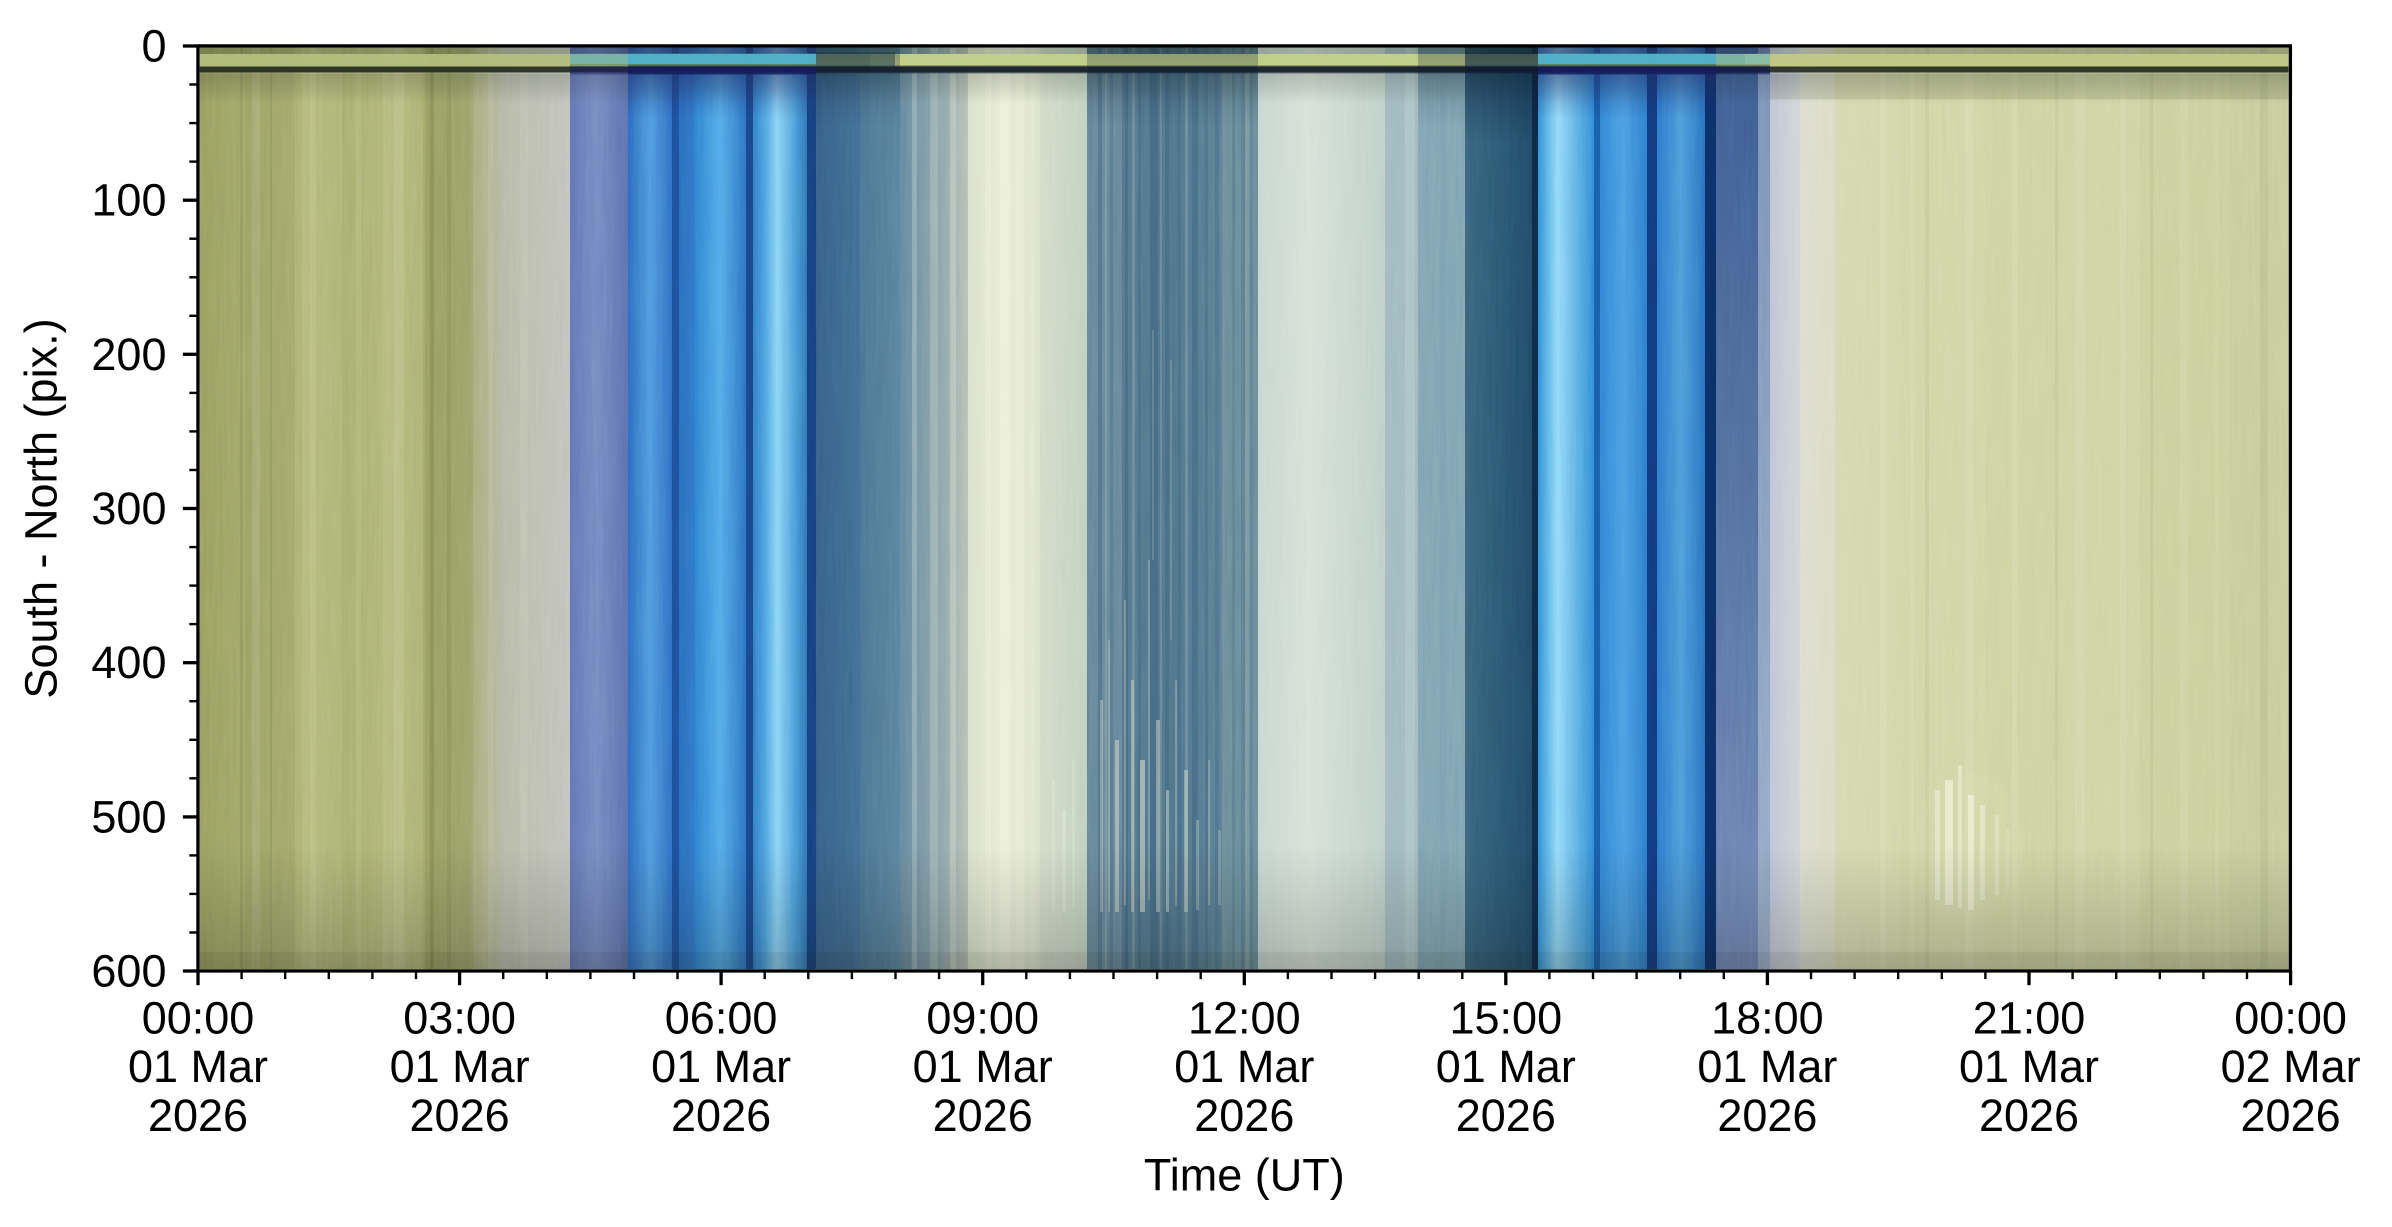  Describe the element at coordinates (982, 1017) in the screenshot. I see `svg-text: 09:00` at that location.